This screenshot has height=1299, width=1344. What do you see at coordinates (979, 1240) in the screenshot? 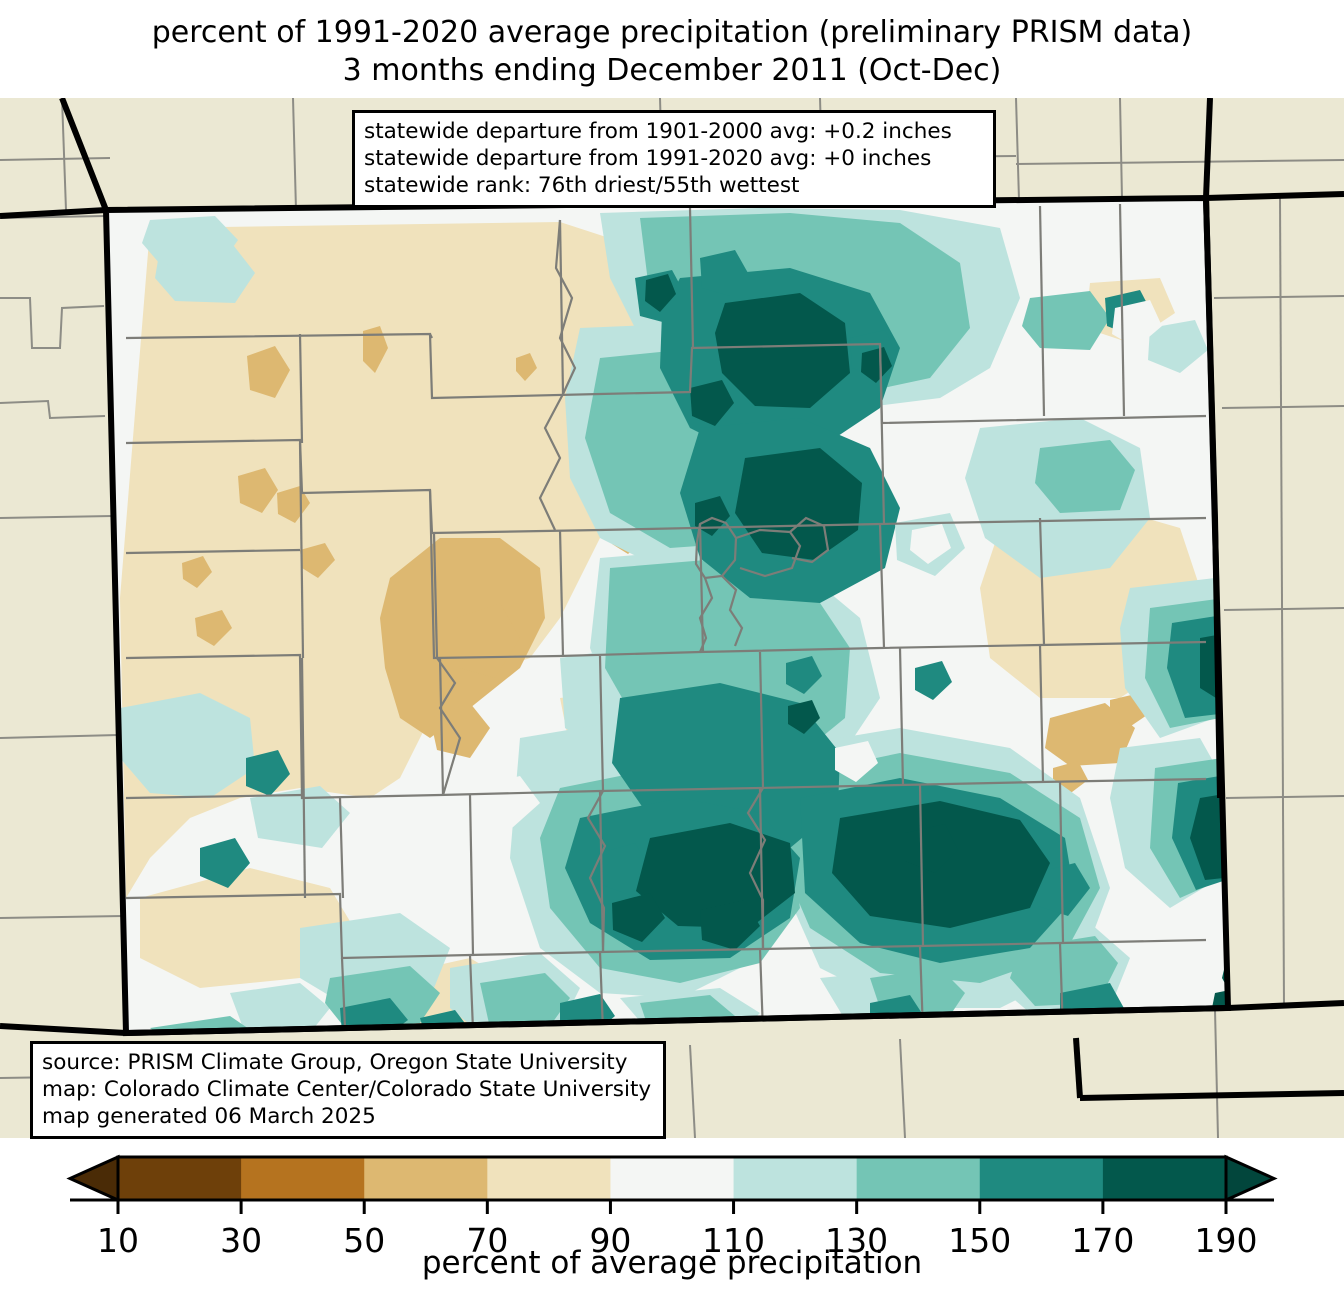
I see `colorbar-tick-label: 150` at bounding box center [979, 1240].